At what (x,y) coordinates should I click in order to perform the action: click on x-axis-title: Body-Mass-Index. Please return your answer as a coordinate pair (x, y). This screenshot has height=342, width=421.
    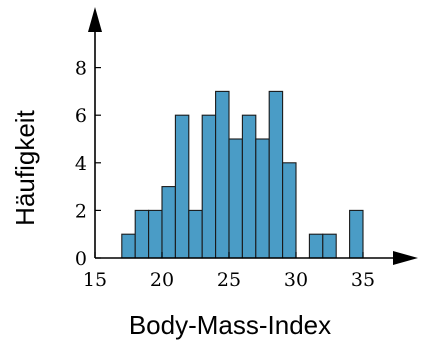
    Looking at the image, I should click on (230, 325).